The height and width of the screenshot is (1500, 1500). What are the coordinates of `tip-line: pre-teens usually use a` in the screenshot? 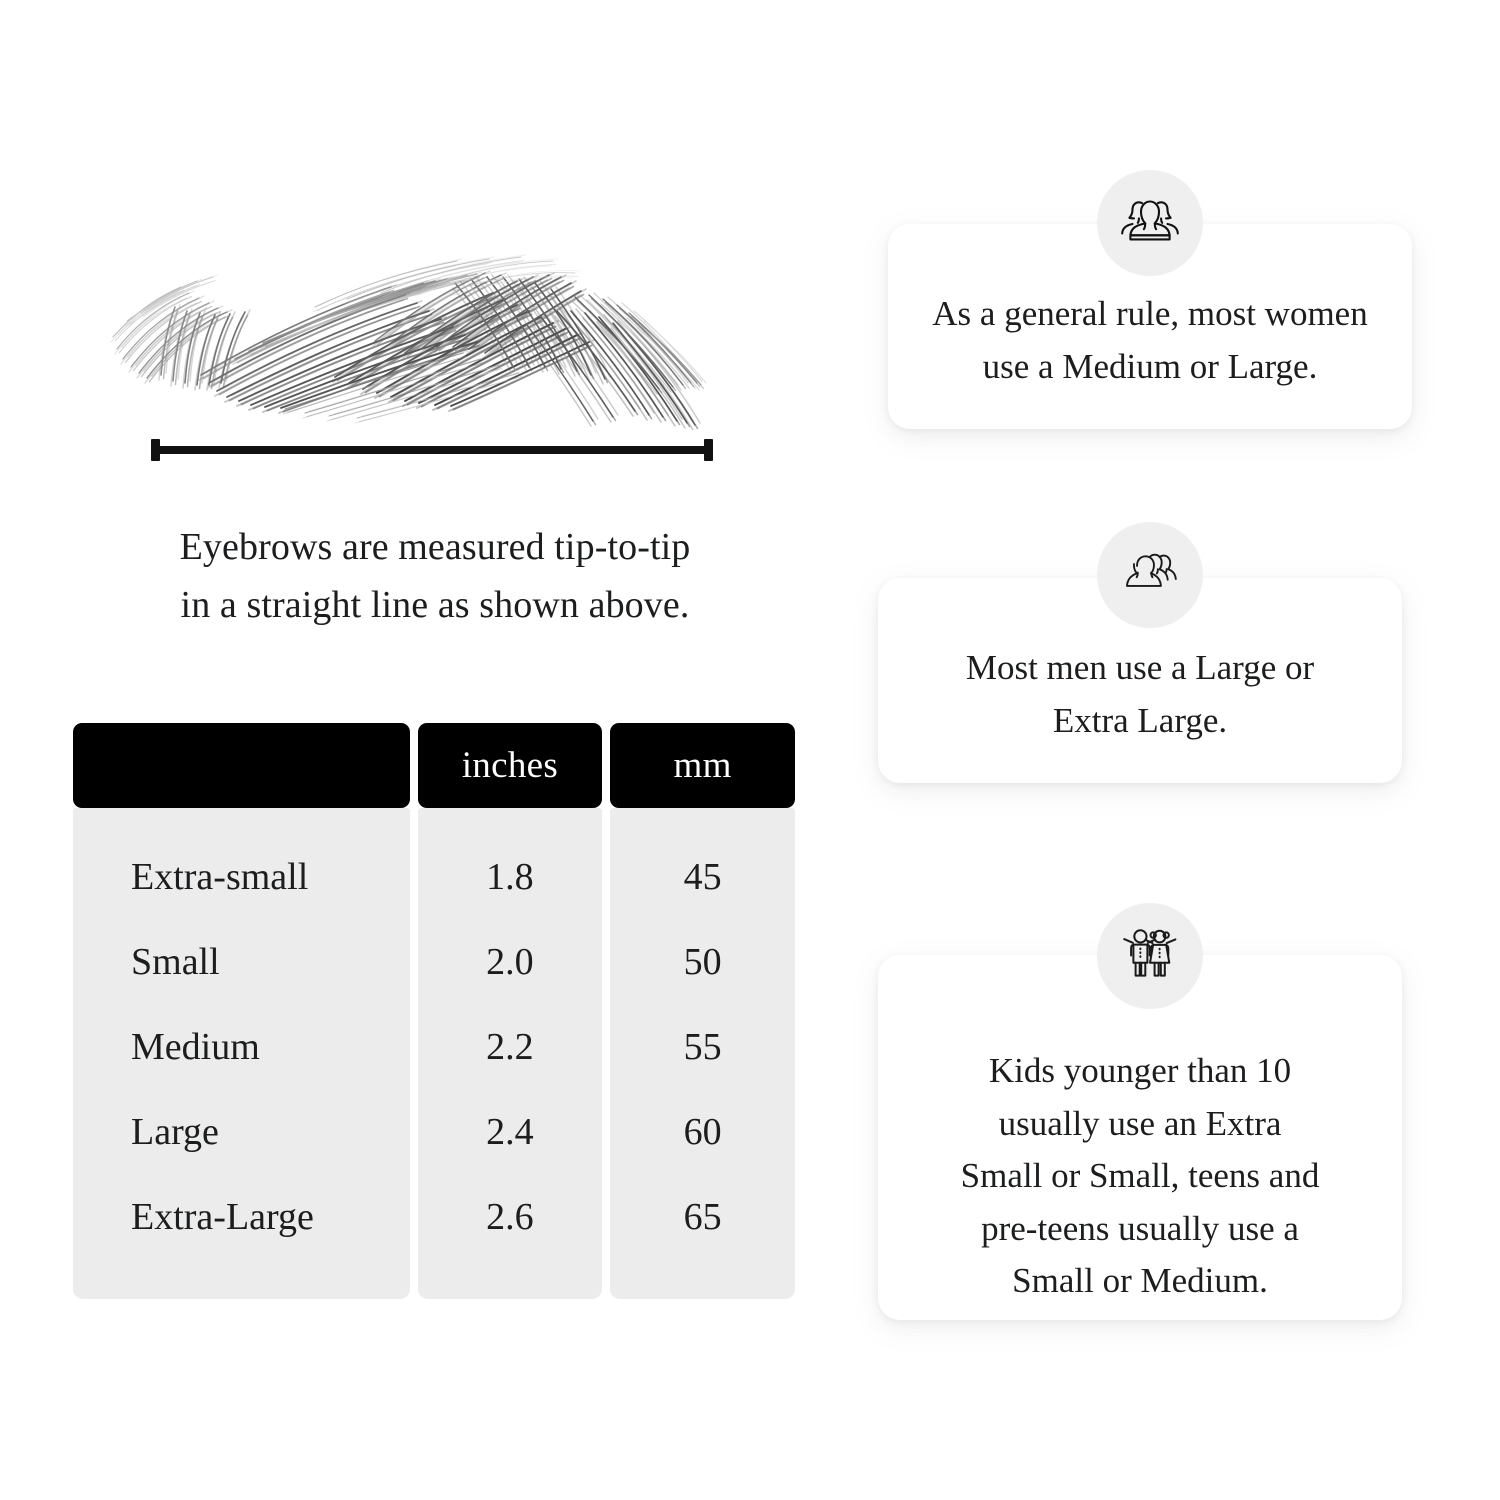 It's located at (1140, 1228).